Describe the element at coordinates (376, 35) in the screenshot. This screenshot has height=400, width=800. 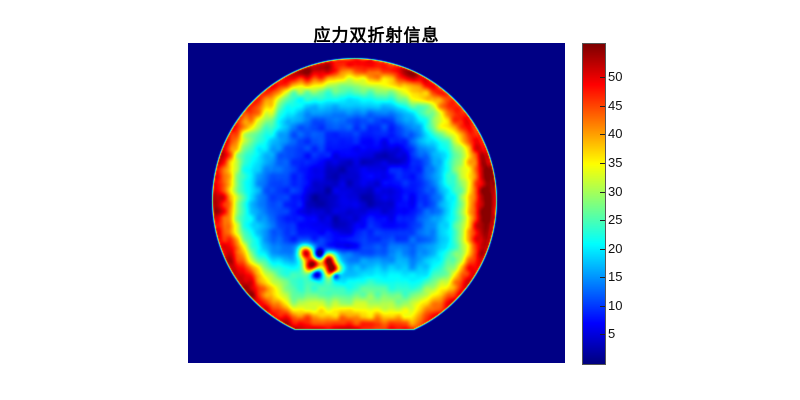
I see `chart-title: 应力双折射信息` at that location.